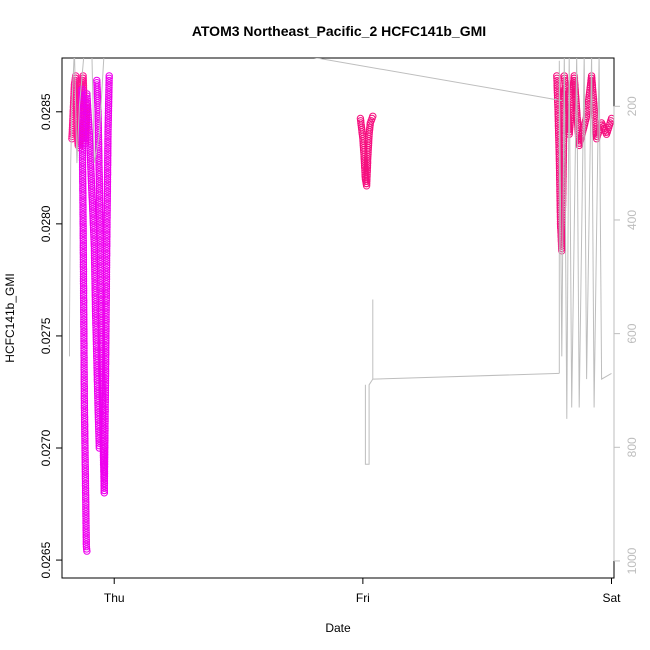 The image size is (650, 650). Describe the element at coordinates (632, 447) in the screenshot. I see `y2-tick-label: 800` at that location.